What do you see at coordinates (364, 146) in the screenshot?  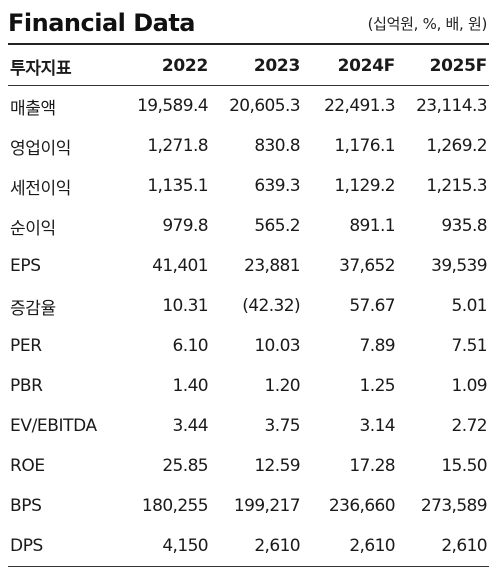 I see `table-cell: 1,176.1` at bounding box center [364, 146].